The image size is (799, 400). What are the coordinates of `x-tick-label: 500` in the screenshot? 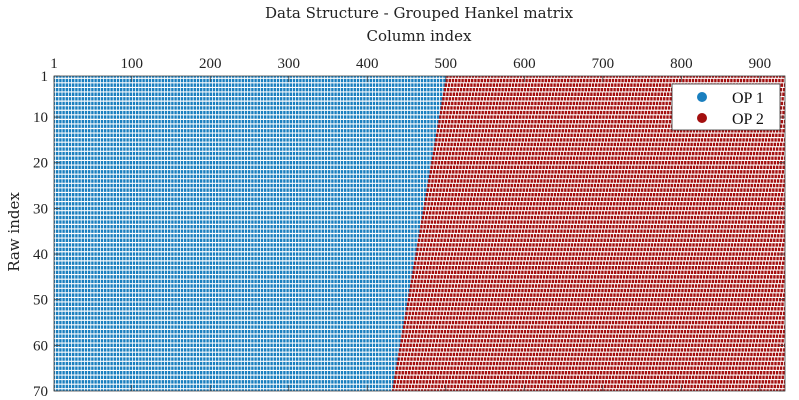 It's located at (446, 64).